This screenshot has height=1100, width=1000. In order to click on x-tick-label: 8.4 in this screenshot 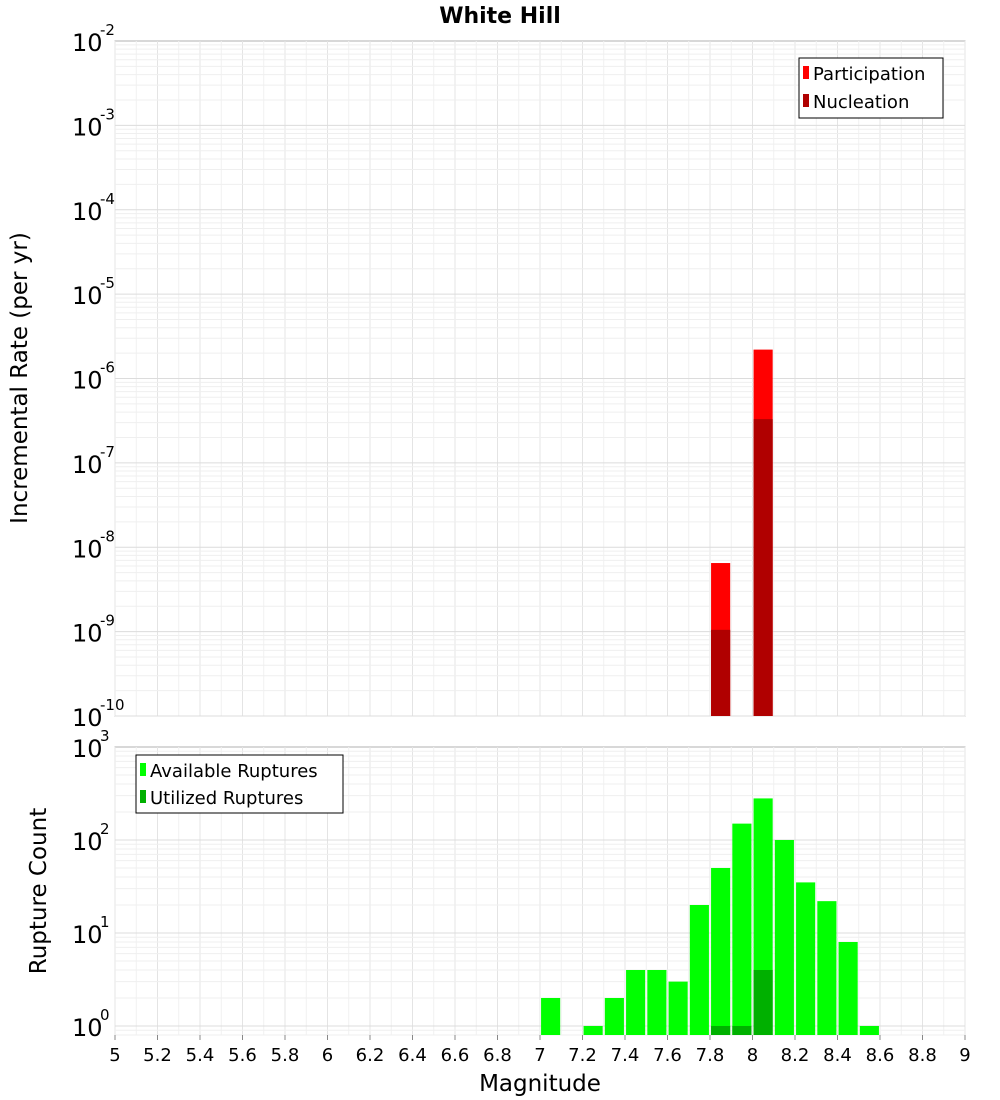, I will do `click(837, 1055)`.